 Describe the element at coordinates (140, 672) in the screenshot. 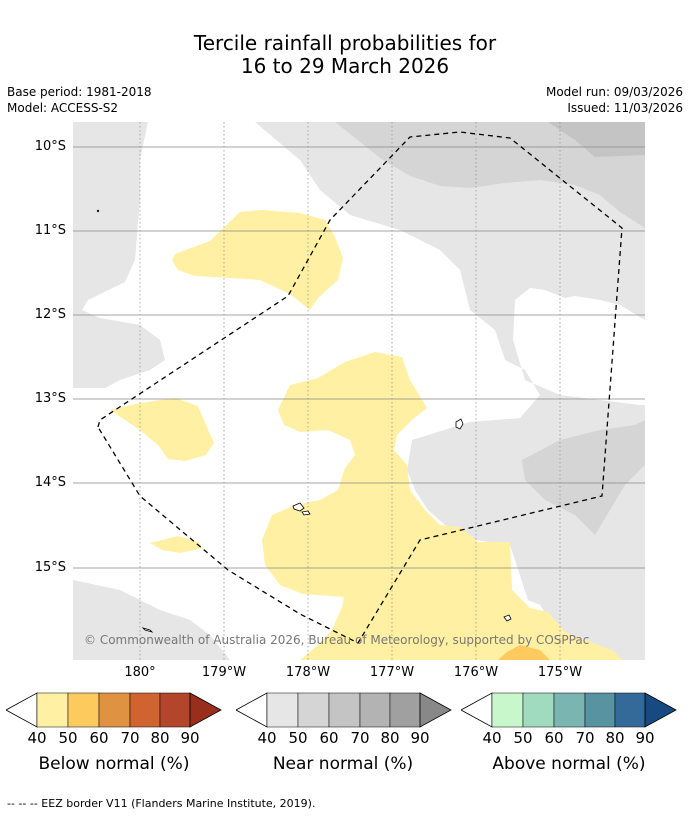

I see `lon-label-180: 180°` at that location.